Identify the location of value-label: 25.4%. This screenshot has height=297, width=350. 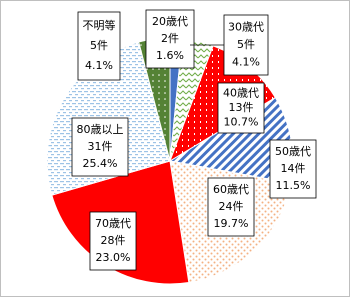
(100, 163).